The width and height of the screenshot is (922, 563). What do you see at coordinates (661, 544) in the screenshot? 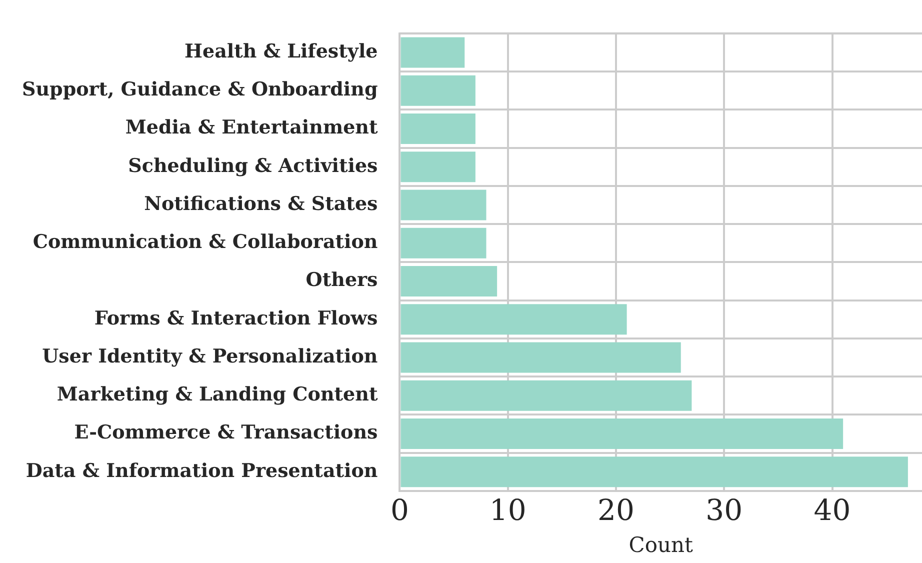
I see `x-axis-title: Count` at bounding box center [661, 544].